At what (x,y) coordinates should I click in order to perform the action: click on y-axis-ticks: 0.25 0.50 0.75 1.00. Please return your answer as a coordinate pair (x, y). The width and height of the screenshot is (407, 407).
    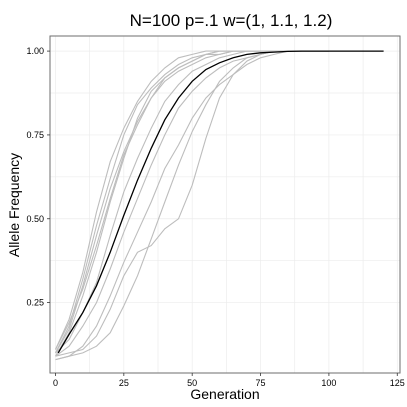
    Looking at the image, I should click on (38, 177).